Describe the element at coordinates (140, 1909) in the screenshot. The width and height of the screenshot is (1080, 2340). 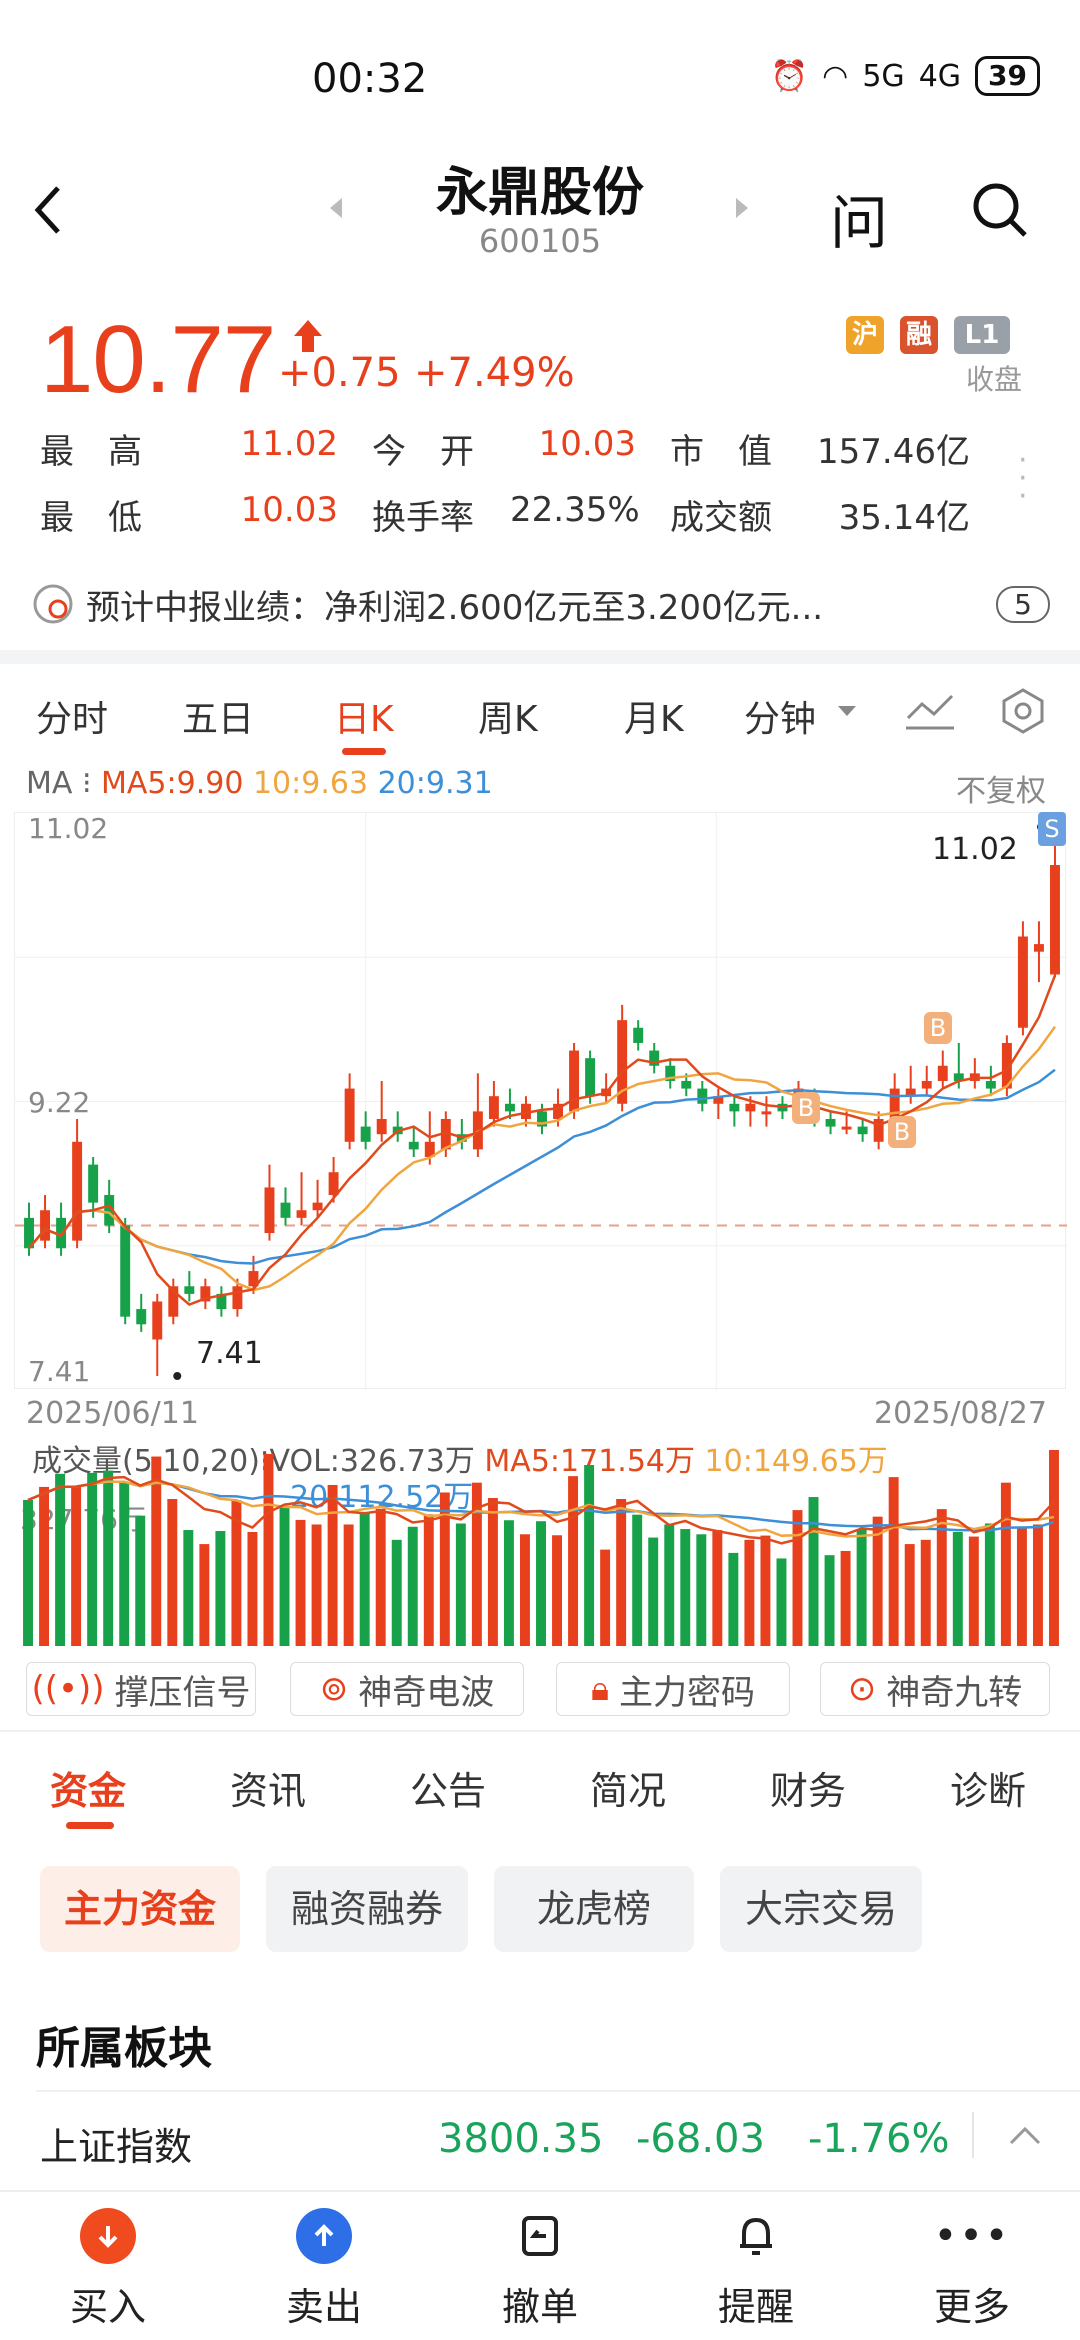
I see `chip-main-funds: 主力资金` at that location.